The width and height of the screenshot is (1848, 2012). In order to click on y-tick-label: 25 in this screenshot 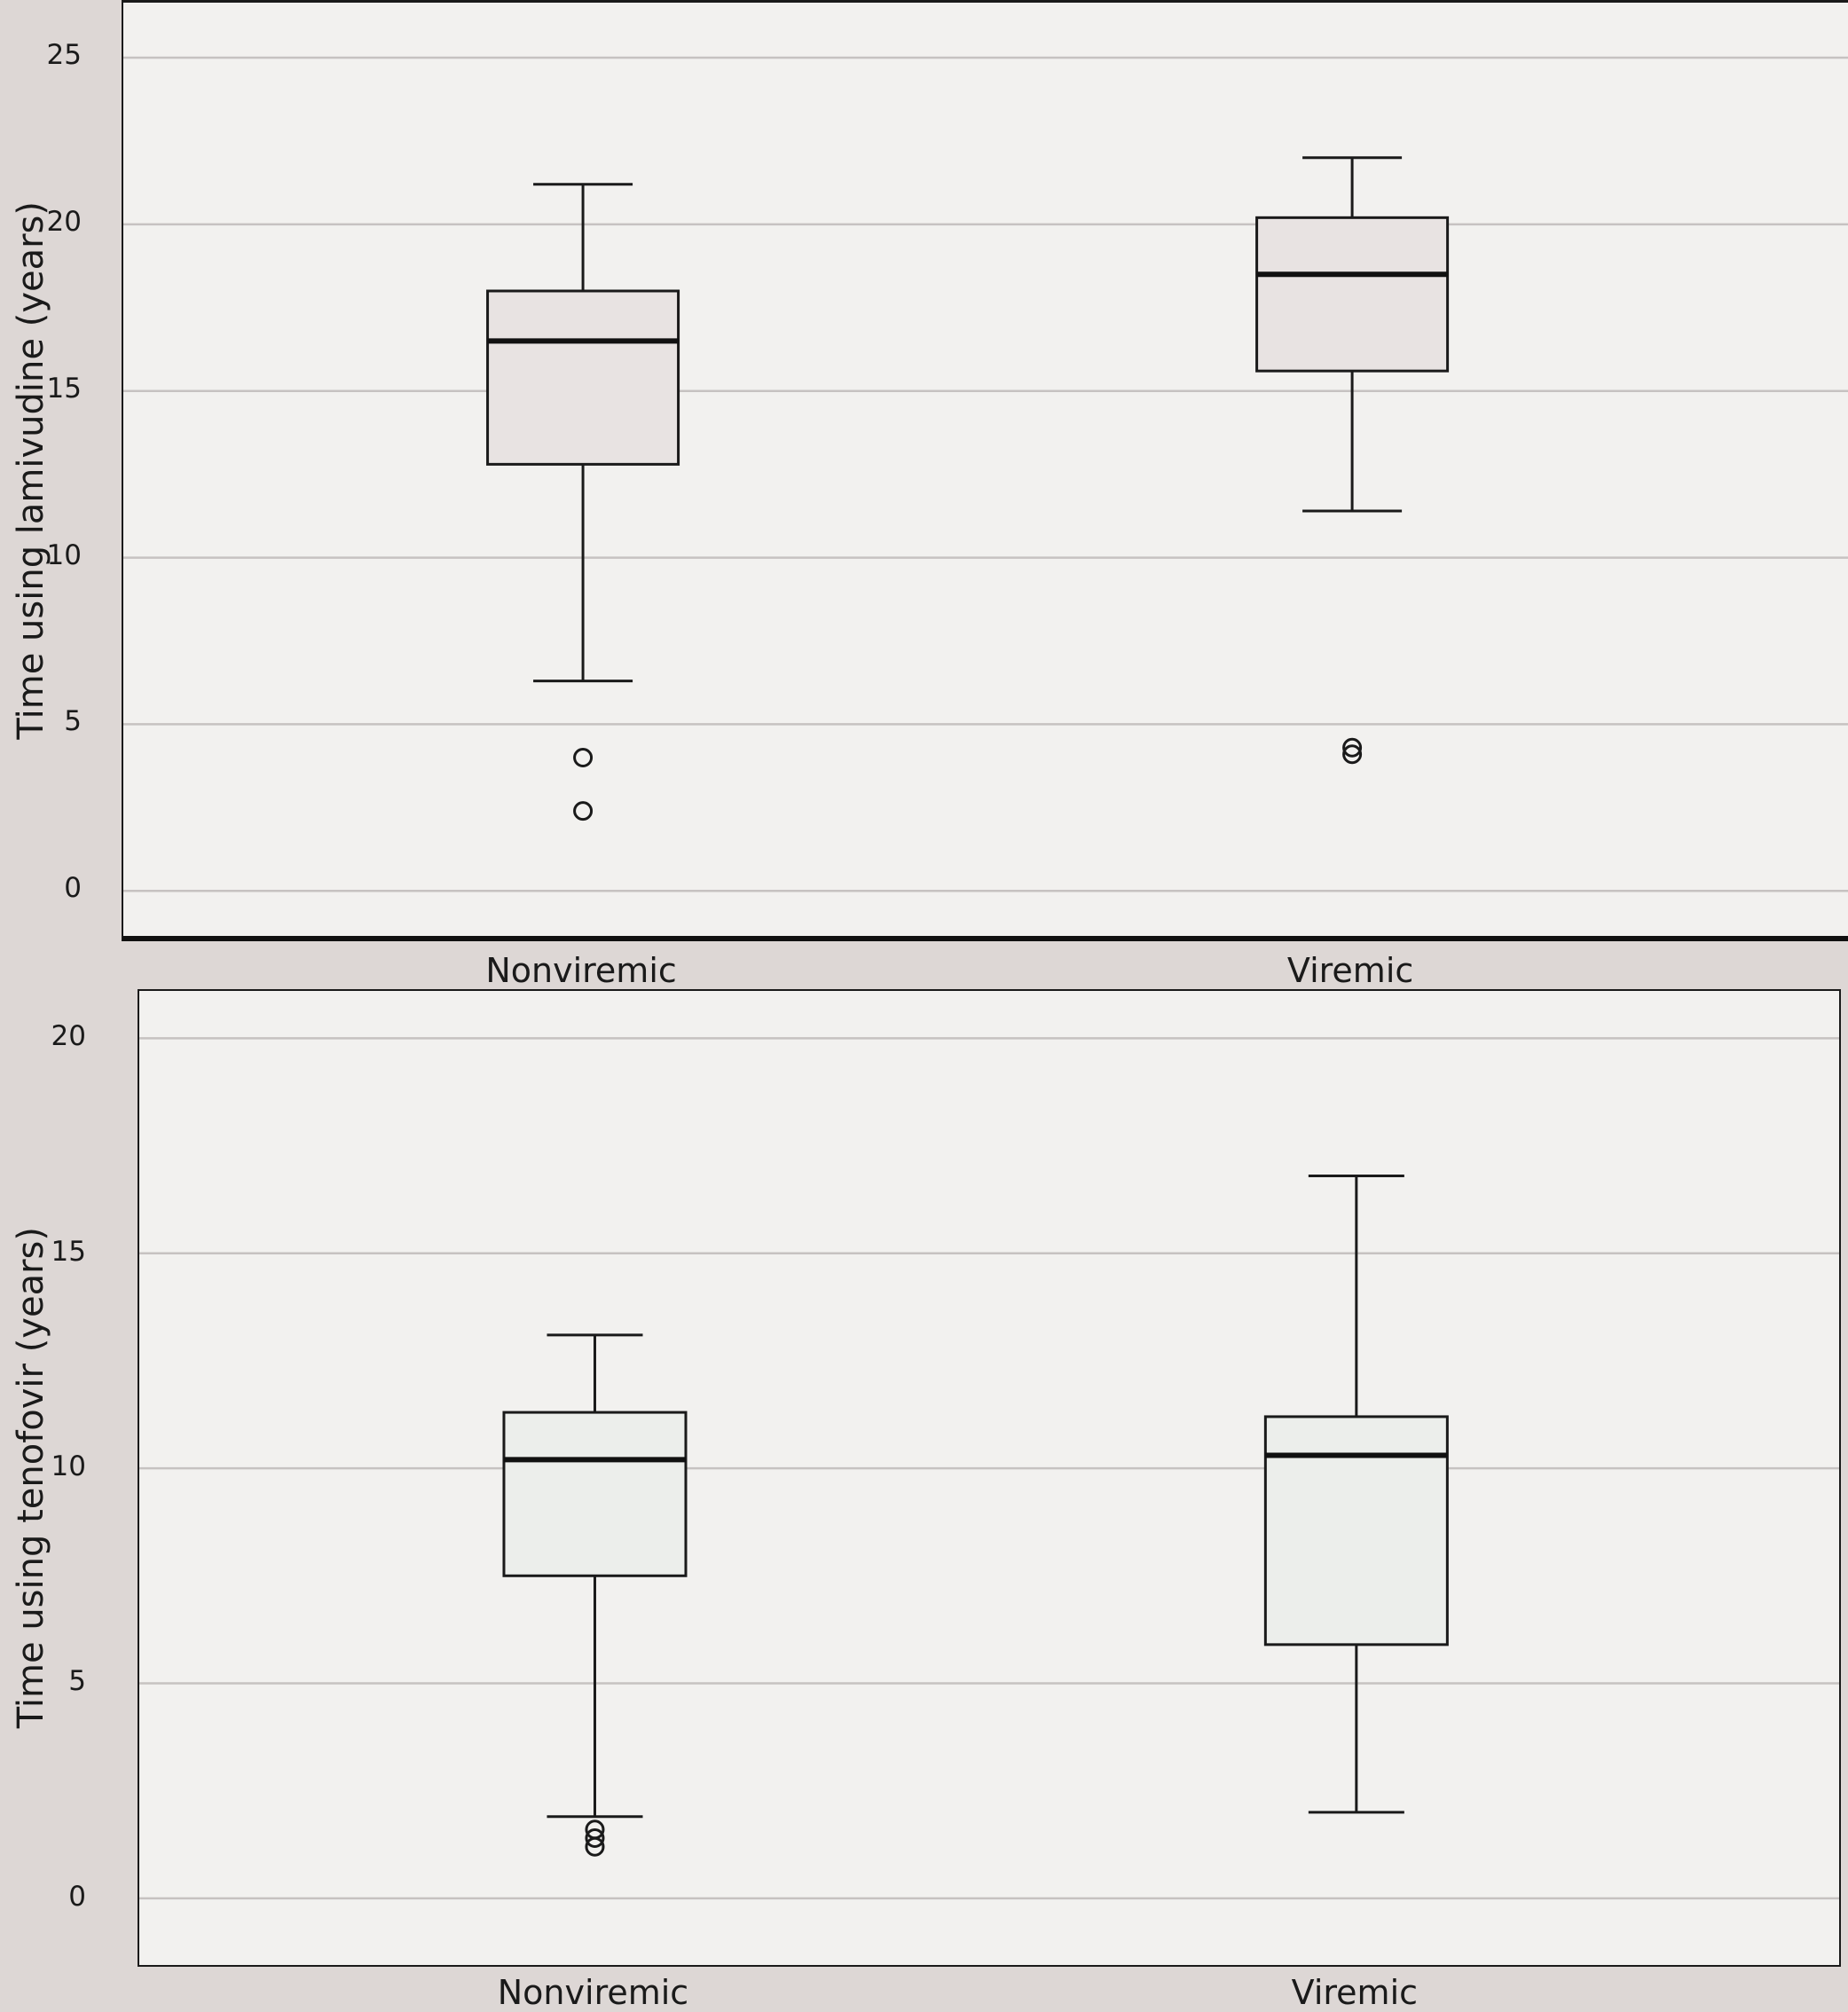, I will do `click(64, 55)`.